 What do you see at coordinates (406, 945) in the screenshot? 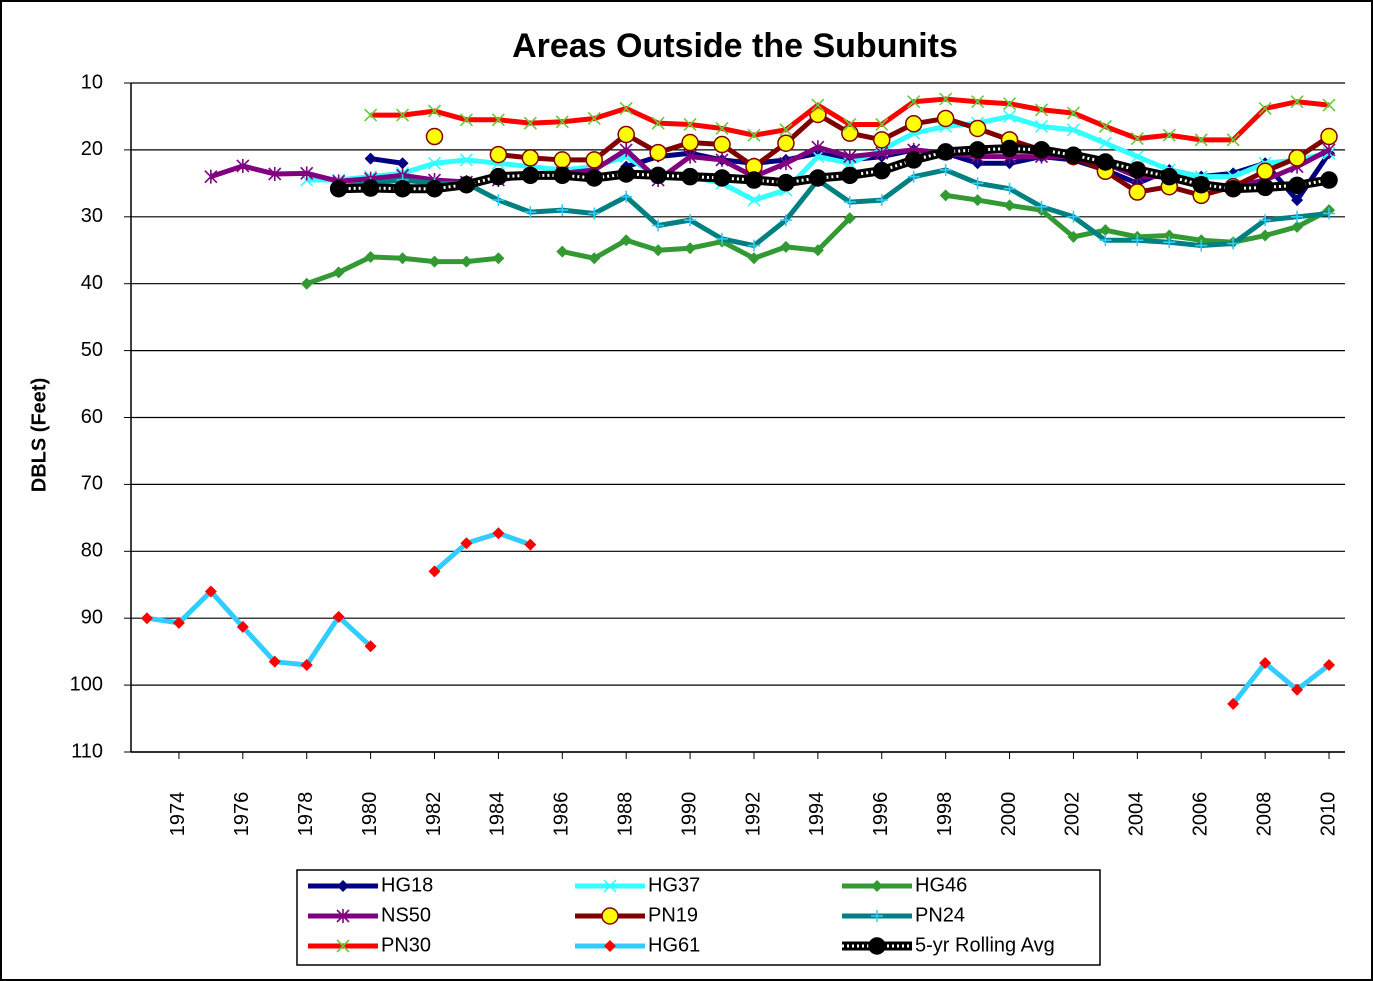
I see `legend-label: PN30` at bounding box center [406, 945].